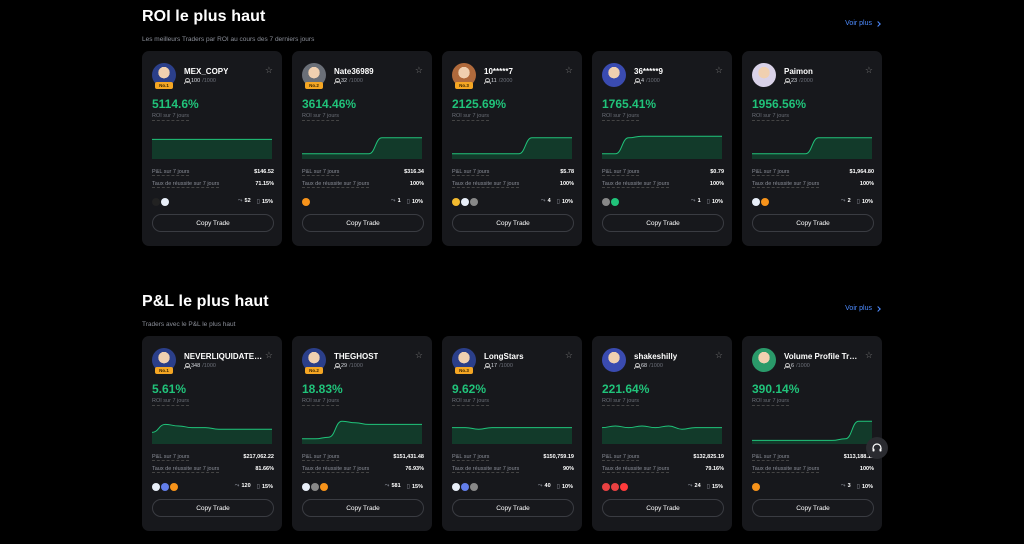 This screenshot has height=544, width=1024. Describe the element at coordinates (813, 172) in the screenshot. I see `pnl-row: P&L sur 7 jours $1,964.80` at that location.